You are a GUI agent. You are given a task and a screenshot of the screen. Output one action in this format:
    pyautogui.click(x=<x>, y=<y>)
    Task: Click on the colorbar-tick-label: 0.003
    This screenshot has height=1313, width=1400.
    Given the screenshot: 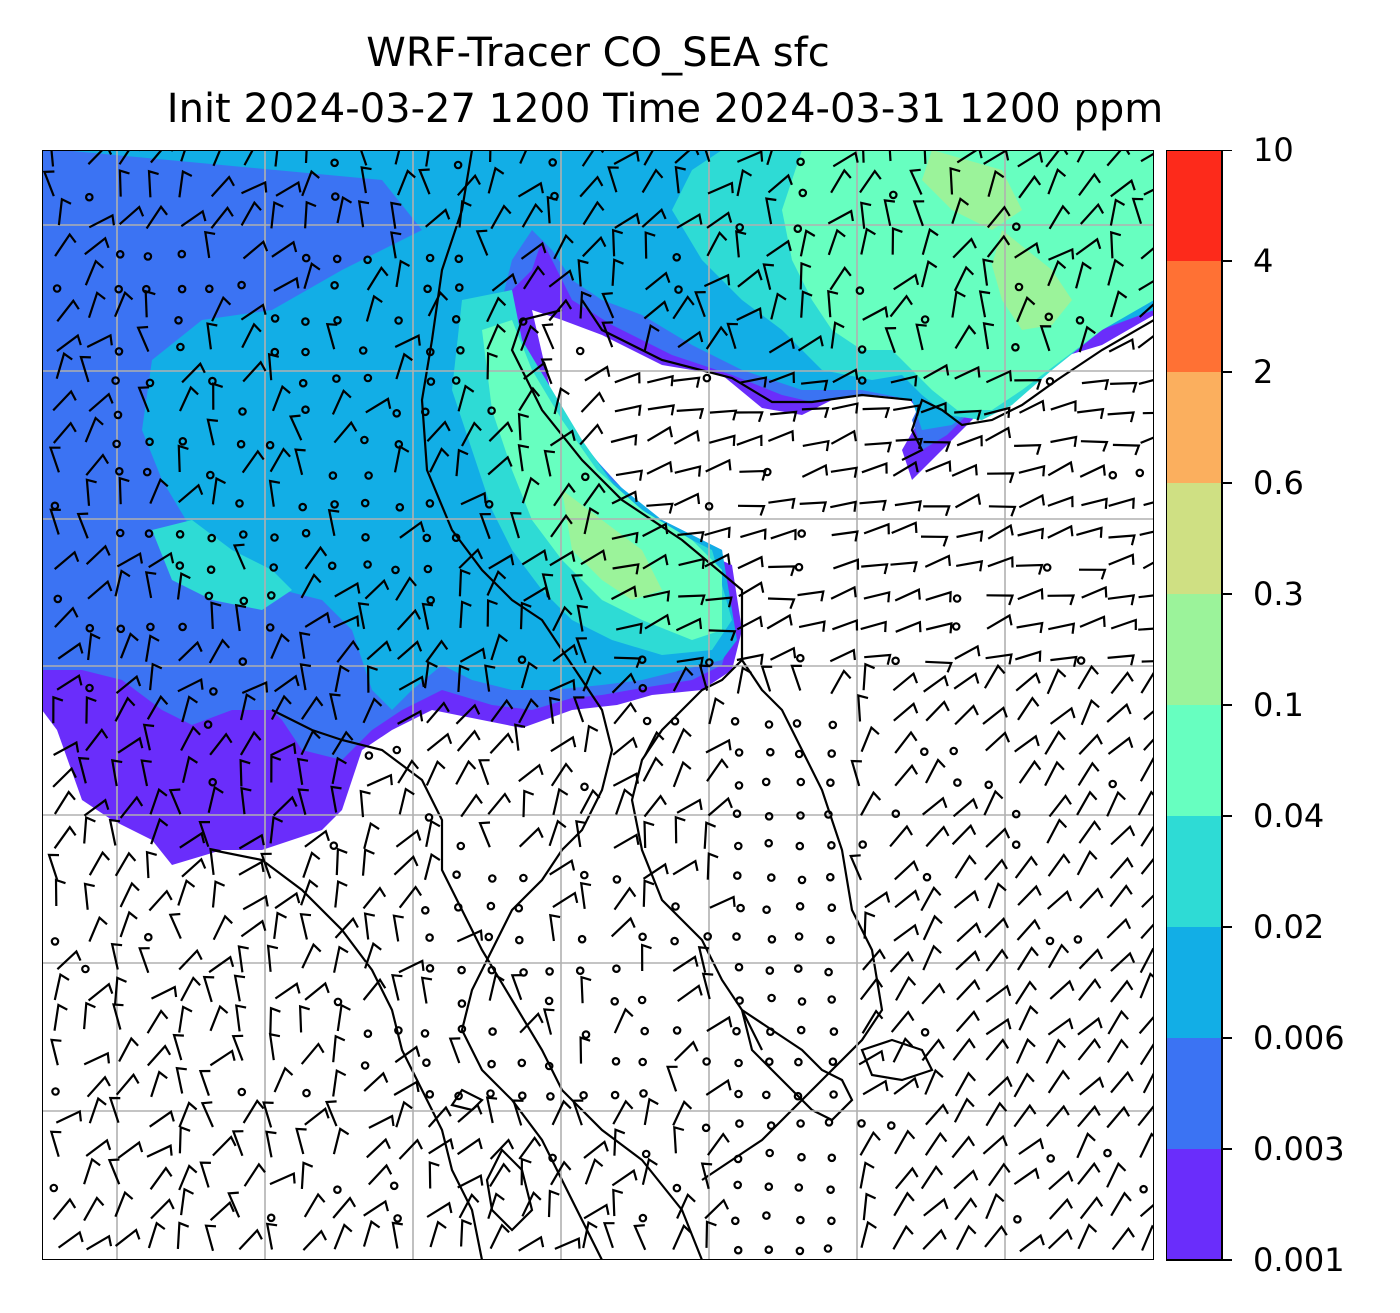 What is the action you would take?
    pyautogui.click(x=1299, y=1149)
    